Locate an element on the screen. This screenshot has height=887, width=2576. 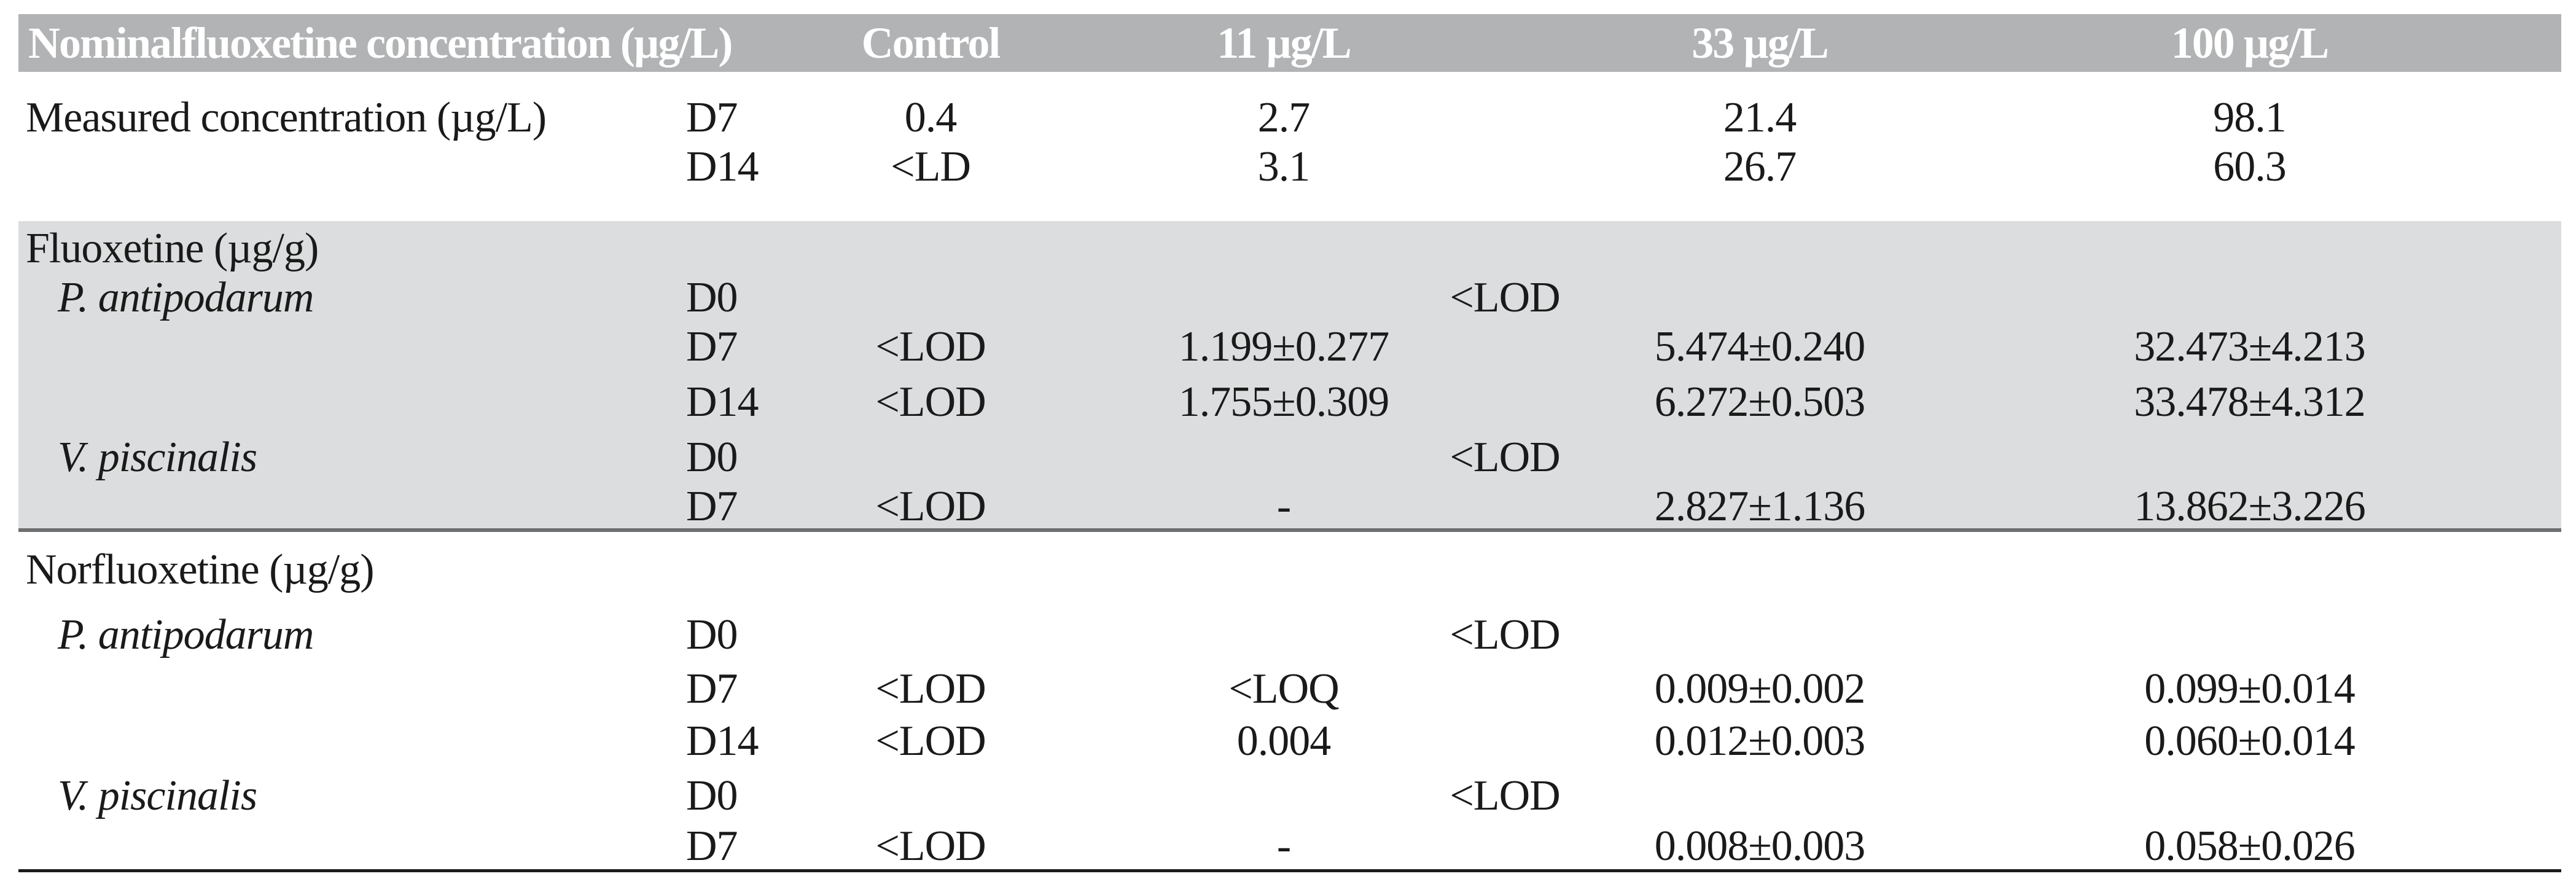
value-100: 98.1 is located at coordinates (2250, 117).